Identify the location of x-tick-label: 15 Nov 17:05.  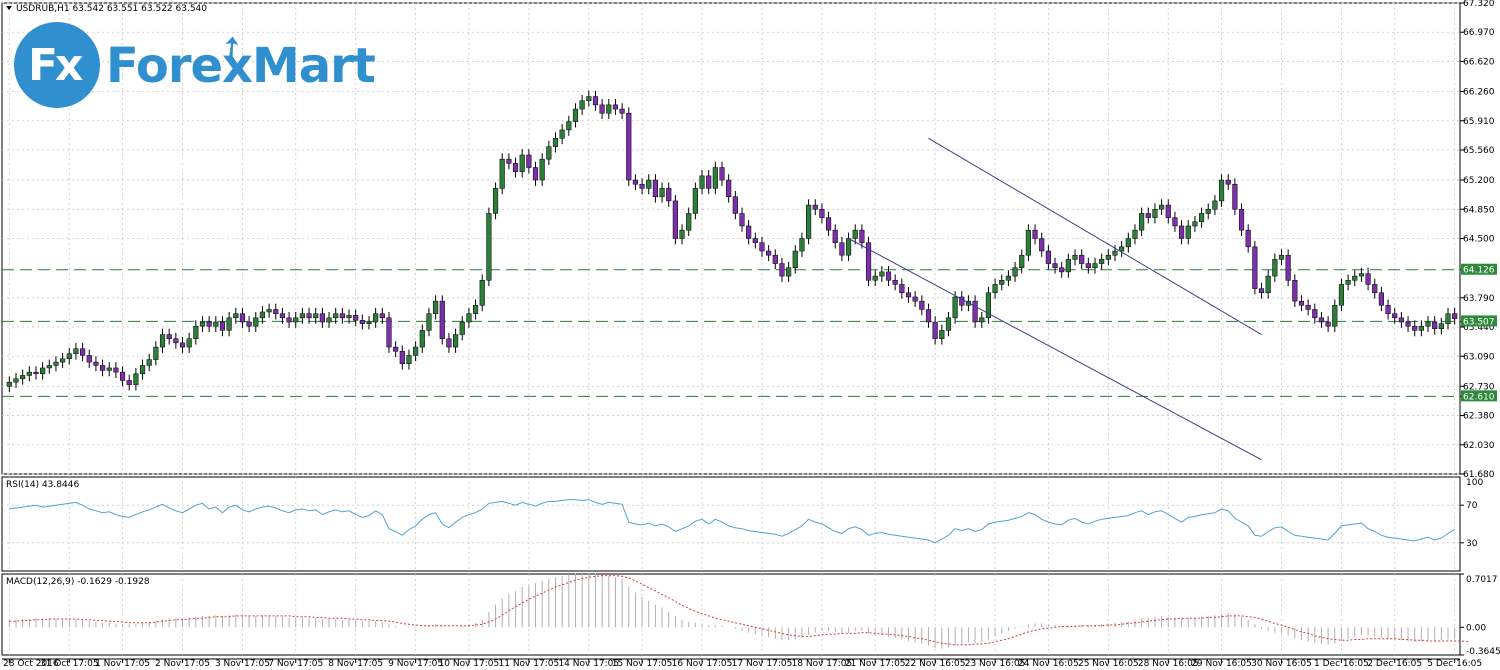
(642, 664).